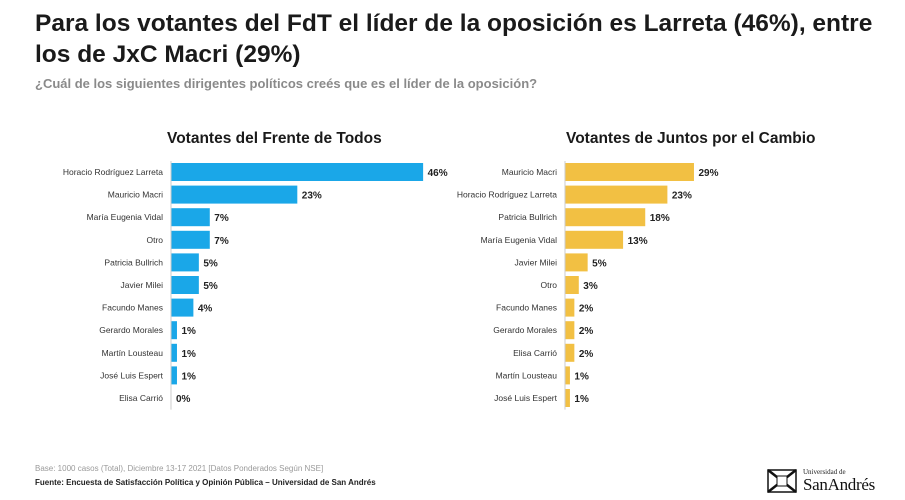  I want to click on left-category-label: María Eugenia Vidal, so click(125, 217).